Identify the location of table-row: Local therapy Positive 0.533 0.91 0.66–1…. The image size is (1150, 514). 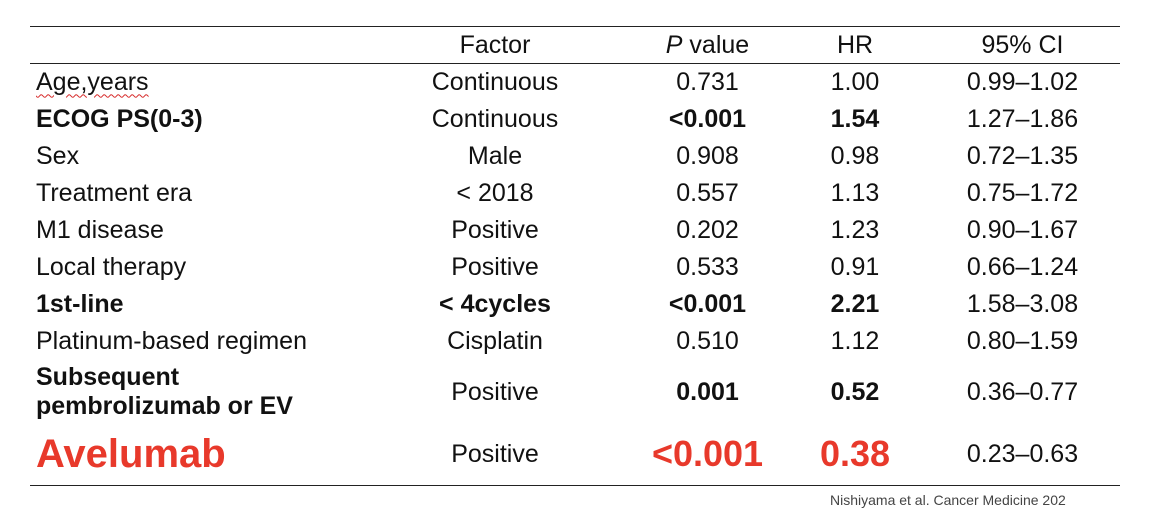
(575, 267).